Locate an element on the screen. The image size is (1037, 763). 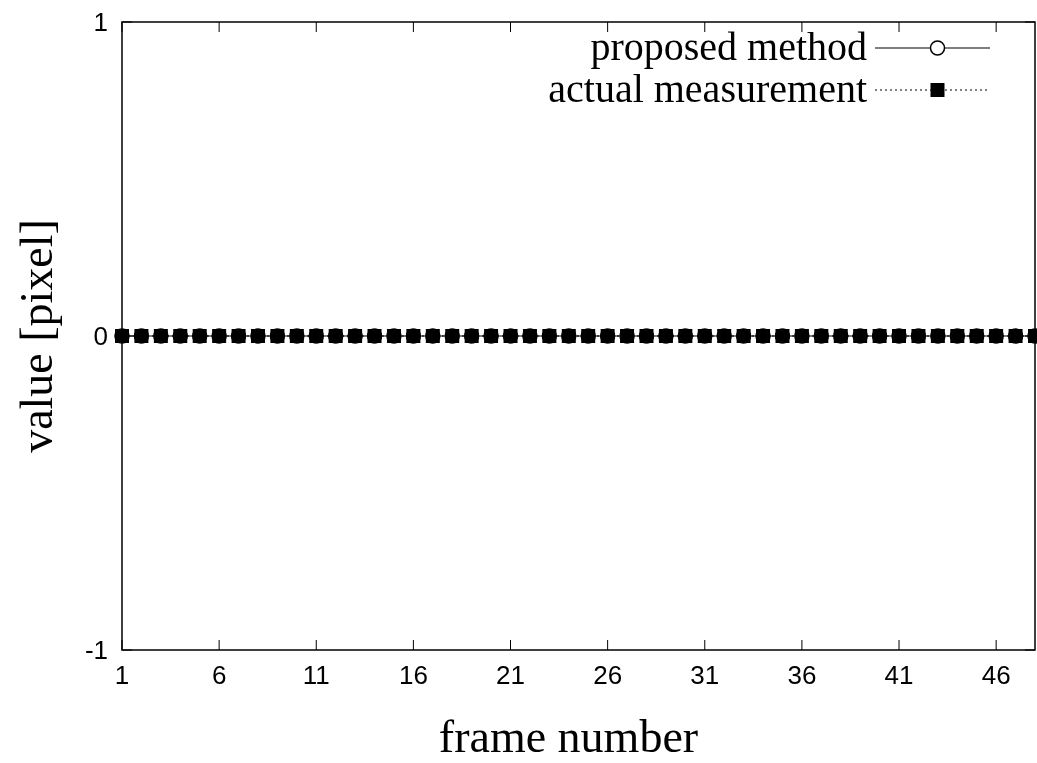
x-tick-label: 21 is located at coordinates (510, 675).